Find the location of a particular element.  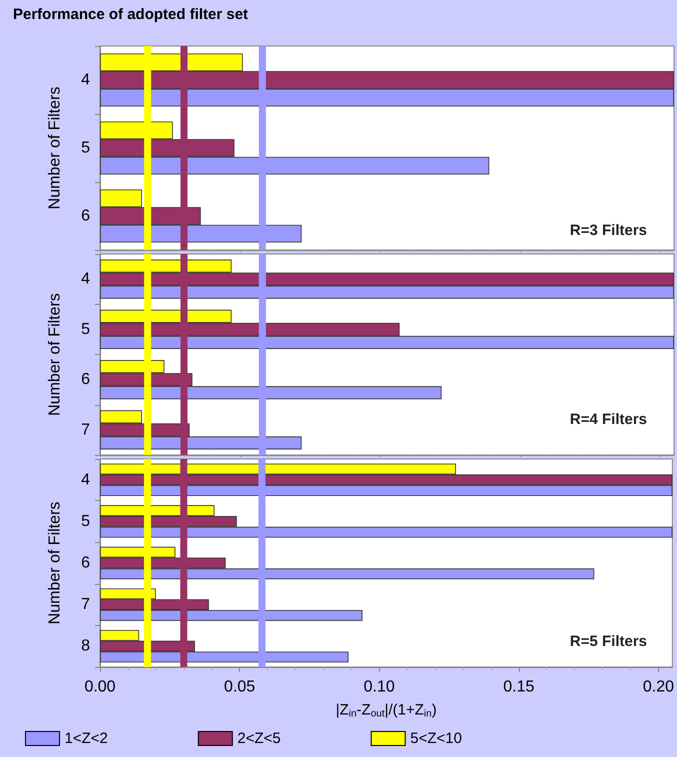

x-tick-label: 0.15 is located at coordinates (518, 687).